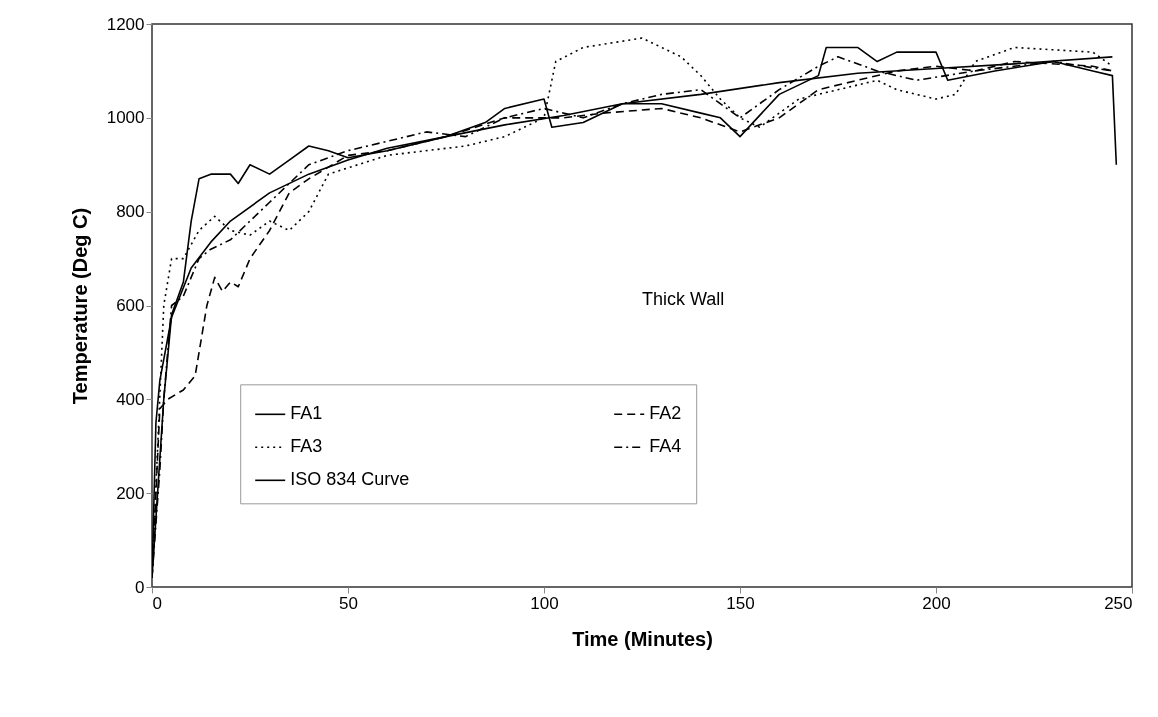  I want to click on y-tick-label: 800, so click(130, 212).